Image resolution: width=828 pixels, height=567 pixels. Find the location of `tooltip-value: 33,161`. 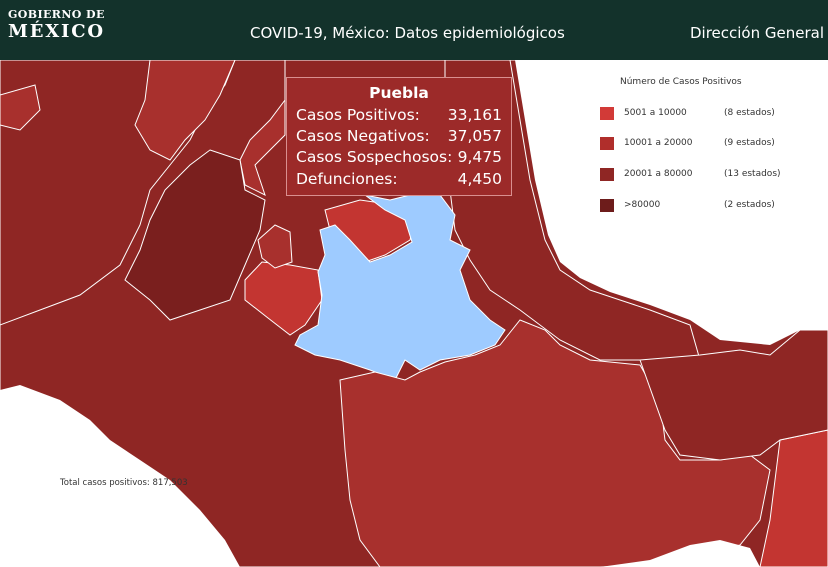

tooltip-value: 33,161 is located at coordinates (474, 115).